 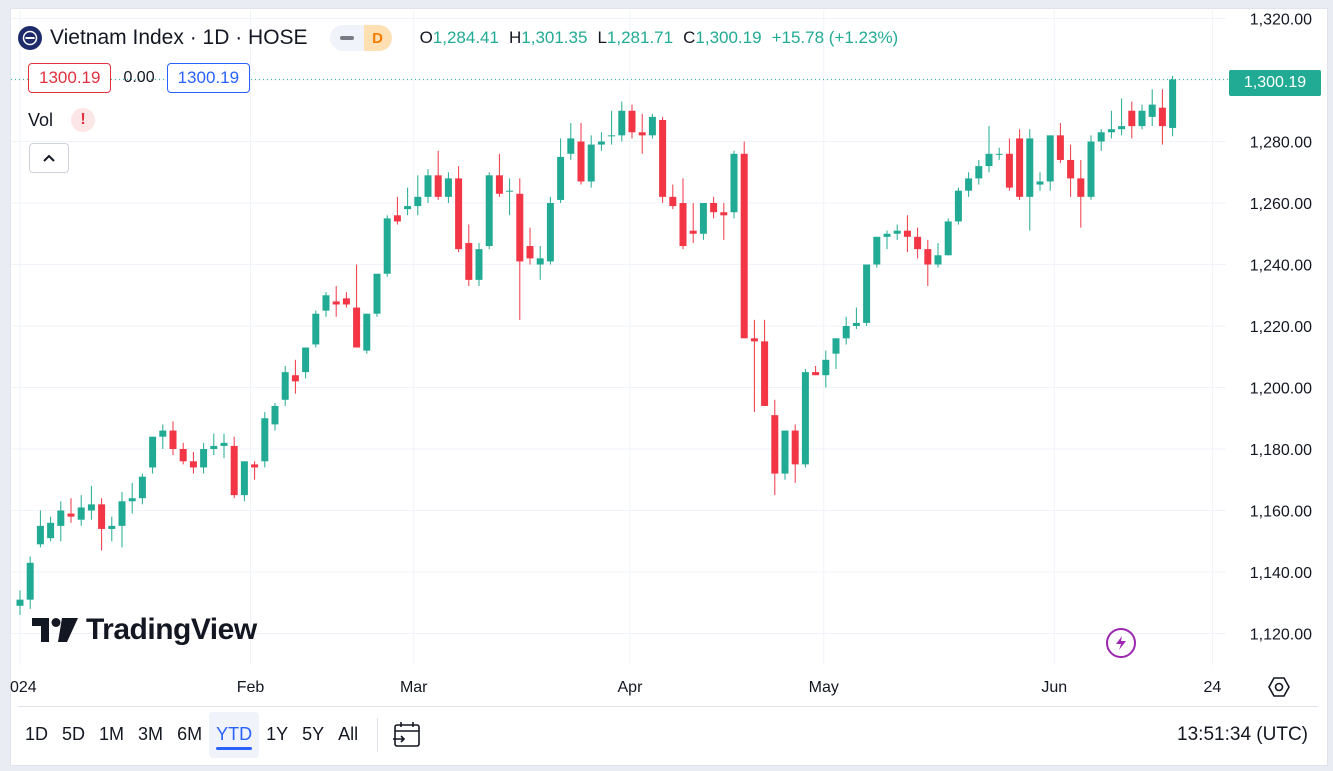 What do you see at coordinates (1281, 450) in the screenshot?
I see `price-tick-label: 1,180.00` at bounding box center [1281, 450].